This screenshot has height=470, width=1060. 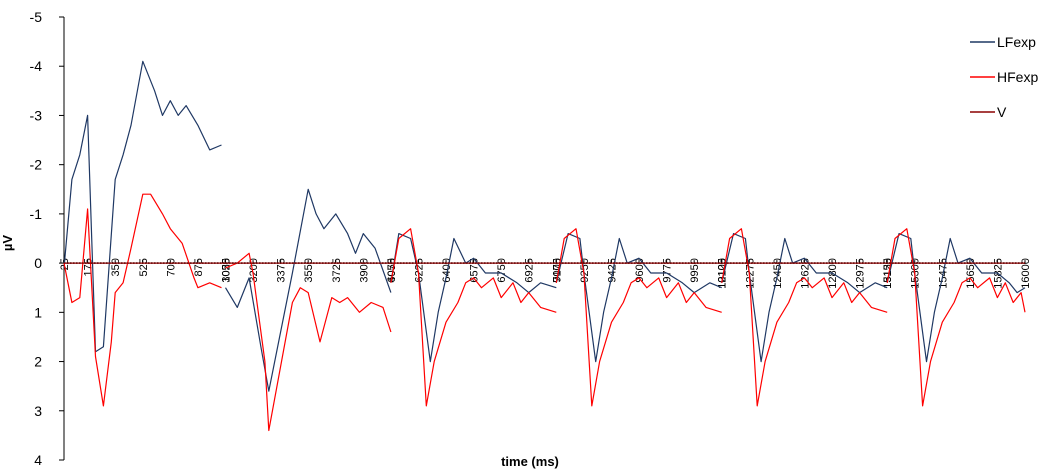 I want to click on x-tick-label: 1050, so click(x=226, y=270).